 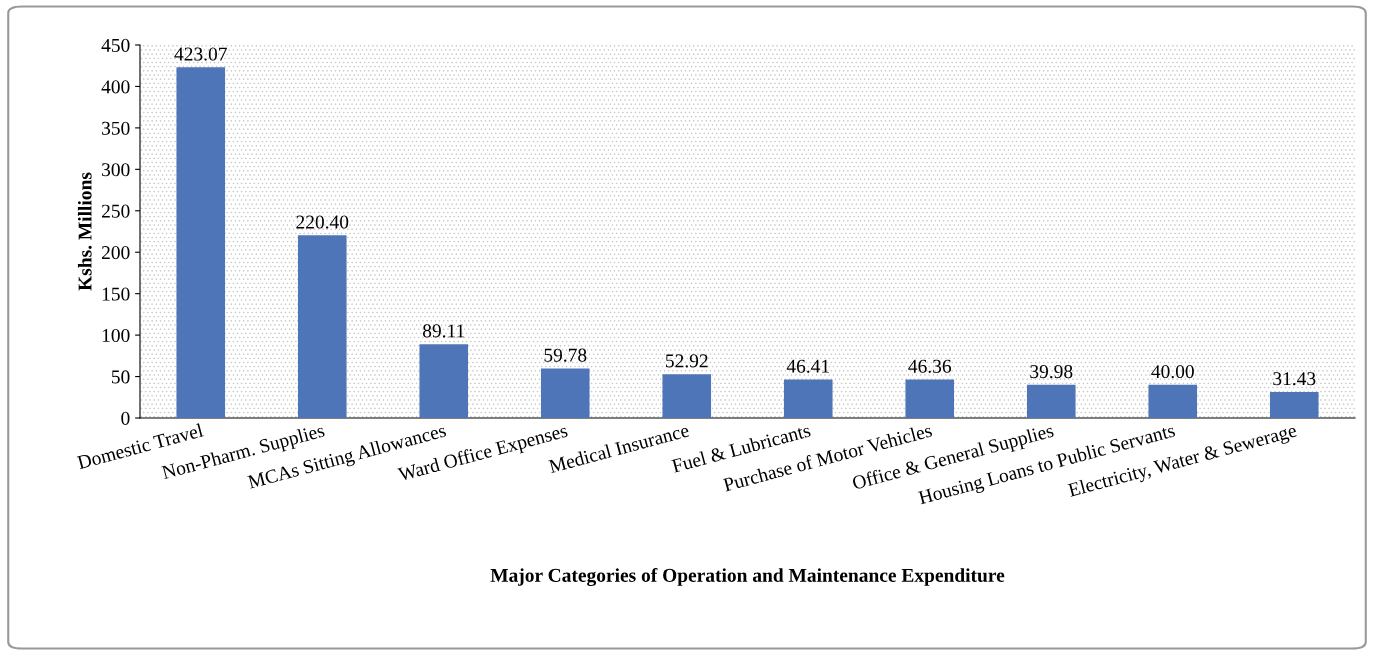 What do you see at coordinates (1172, 372) in the screenshot?
I see `data-label: 40.00` at bounding box center [1172, 372].